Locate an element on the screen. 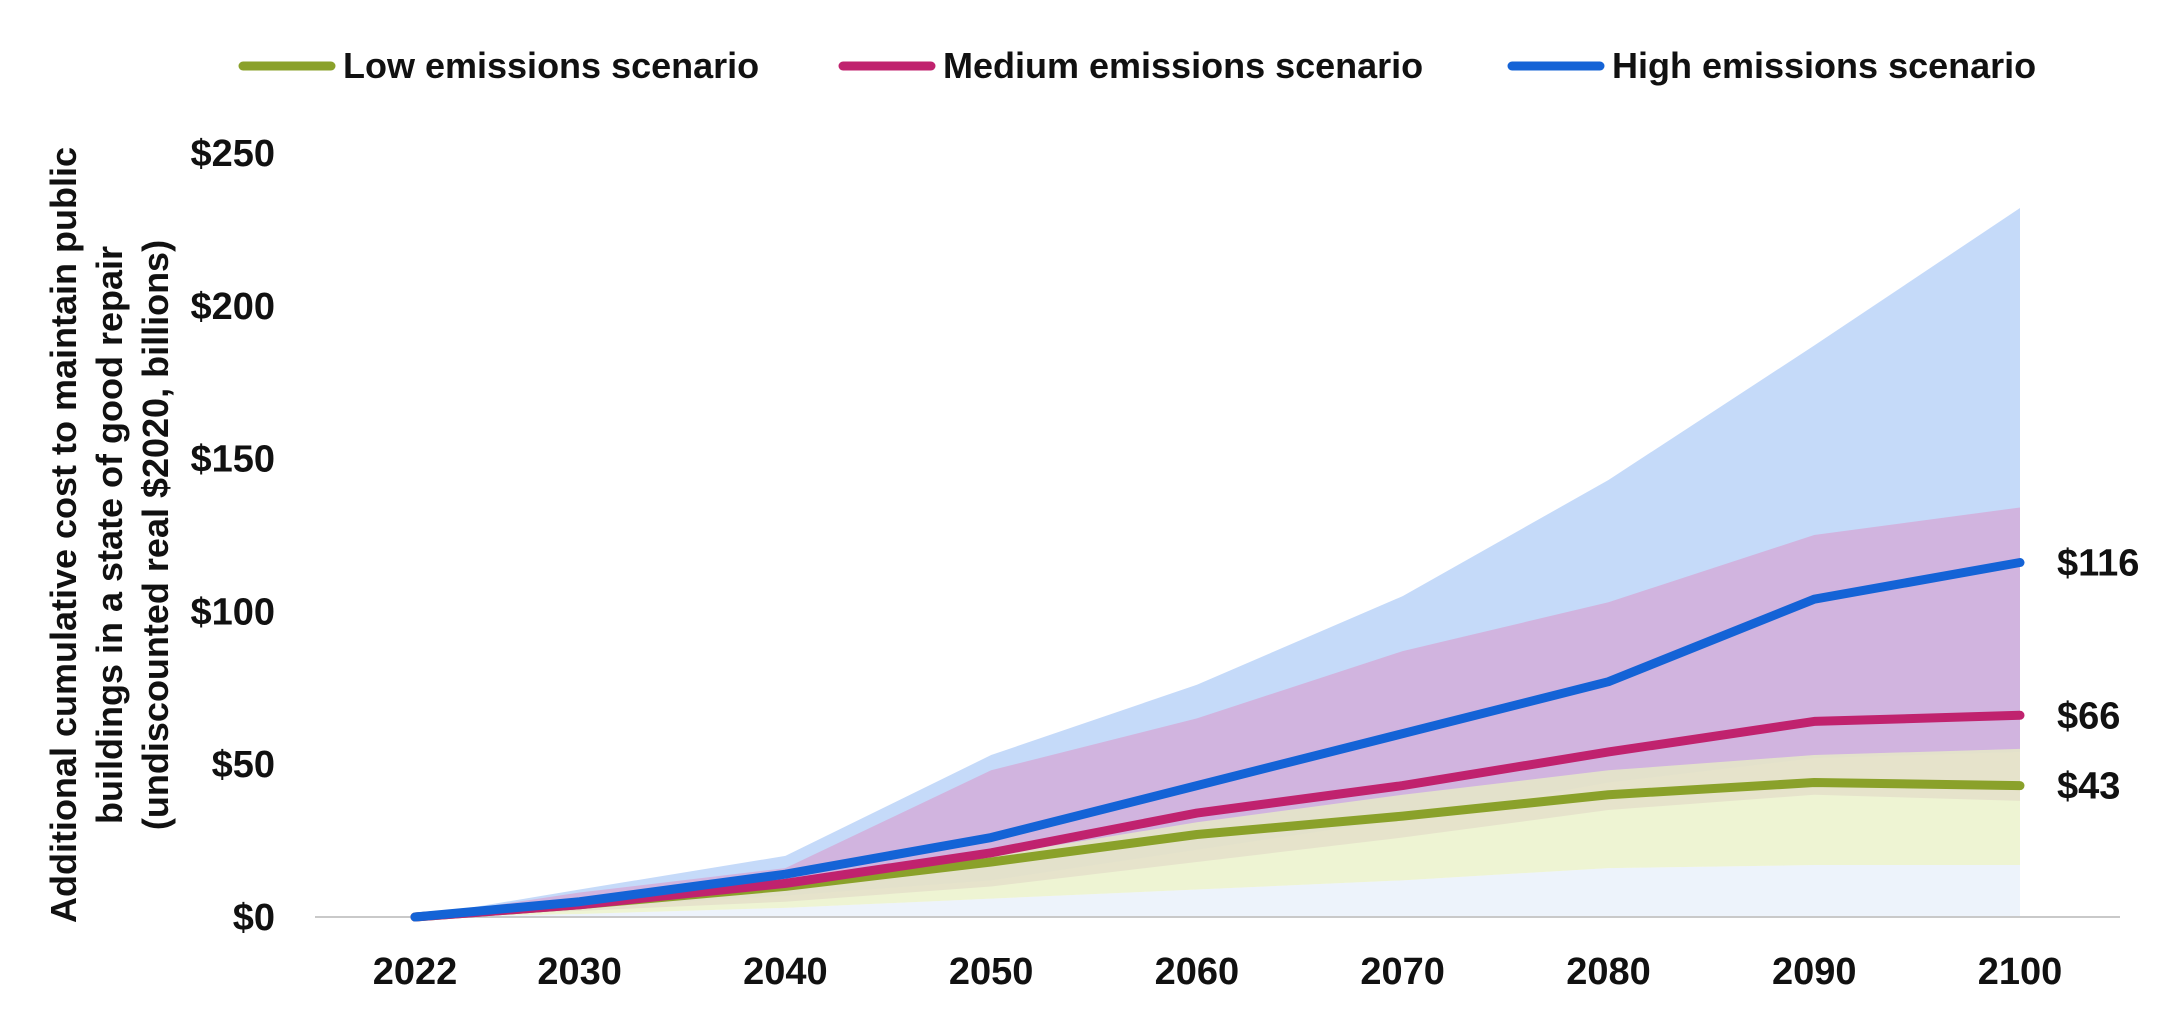  end-labels: $43 $66 $116 is located at coordinates (2098, 675).